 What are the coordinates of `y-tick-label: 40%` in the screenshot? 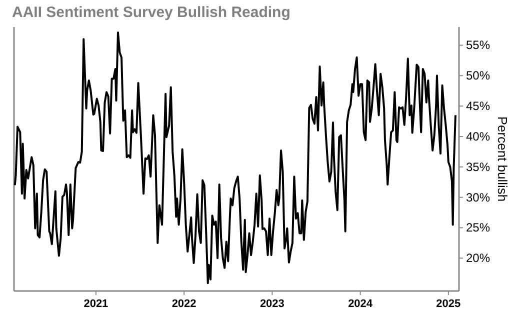 It's located at (478, 136).